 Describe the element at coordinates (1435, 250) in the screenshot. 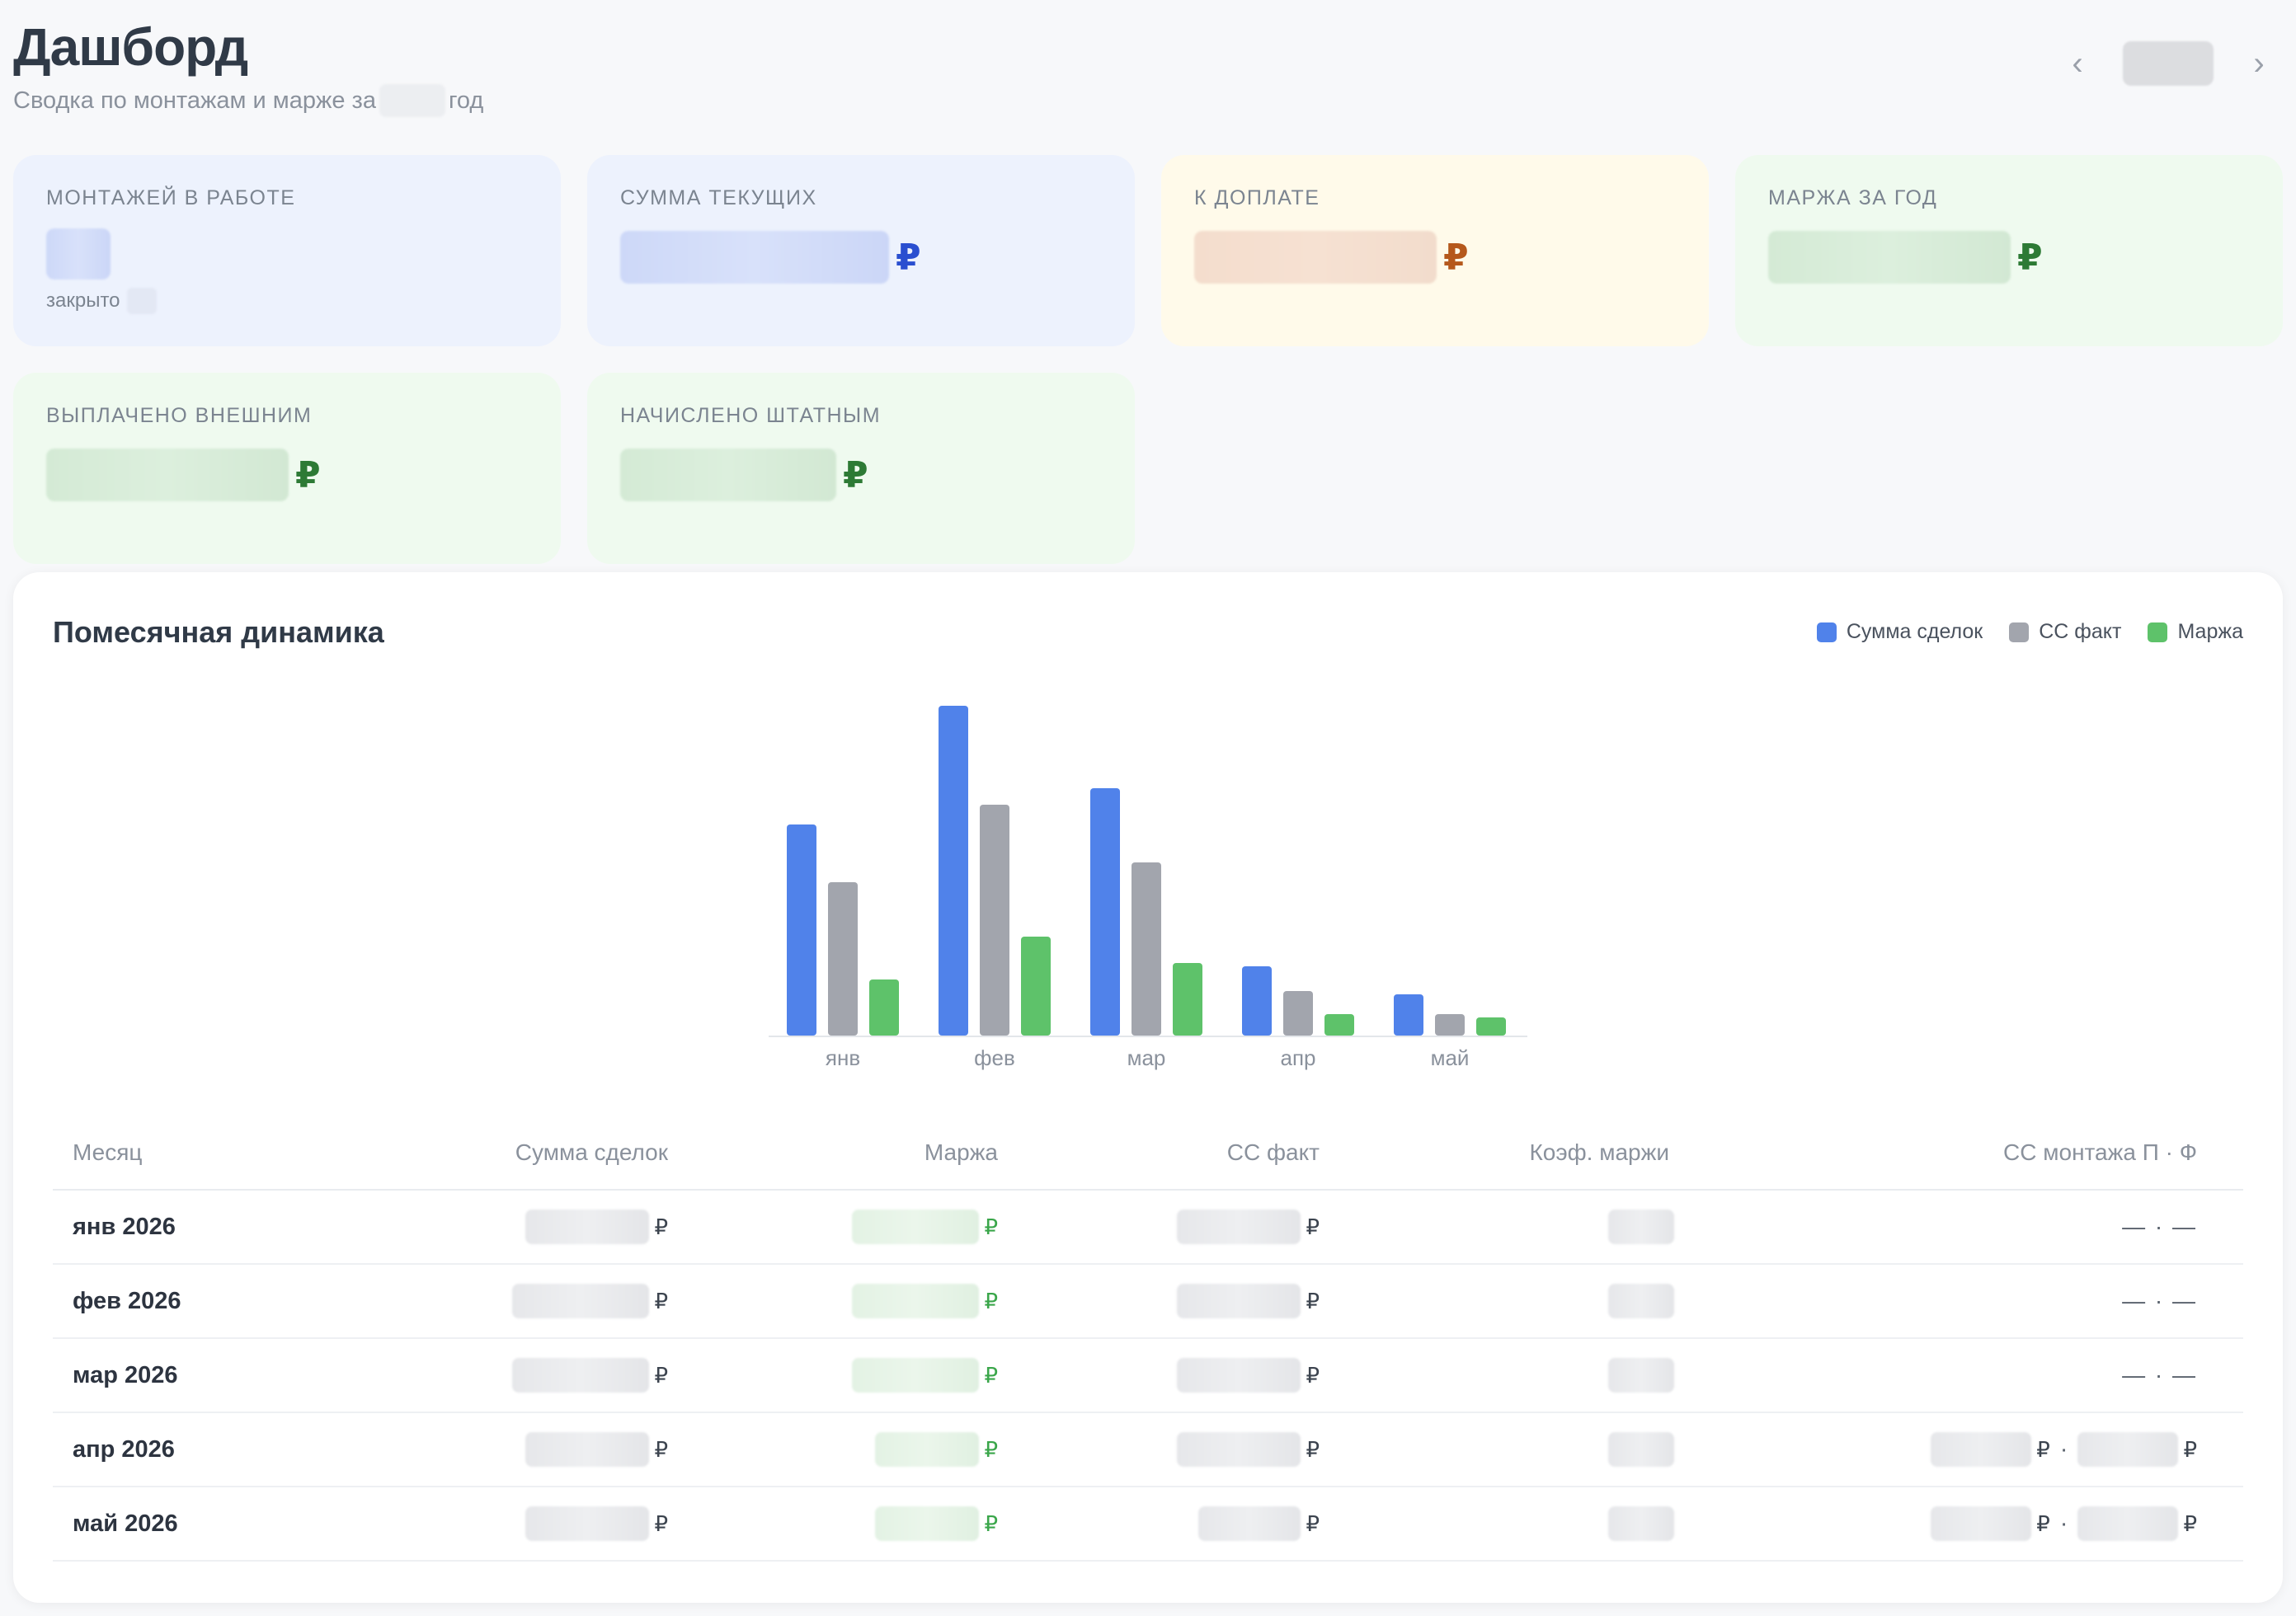

I see `kpi-card-to-pay: К доплате ₽` at that location.